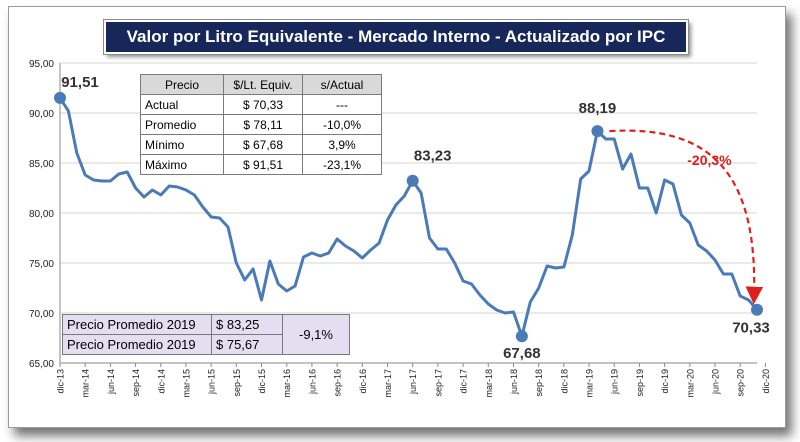  I want to click on y-axis-ticks: 65,00 70,00 75,00 80,00 85,00 90,00 95,00, so click(41, 214).